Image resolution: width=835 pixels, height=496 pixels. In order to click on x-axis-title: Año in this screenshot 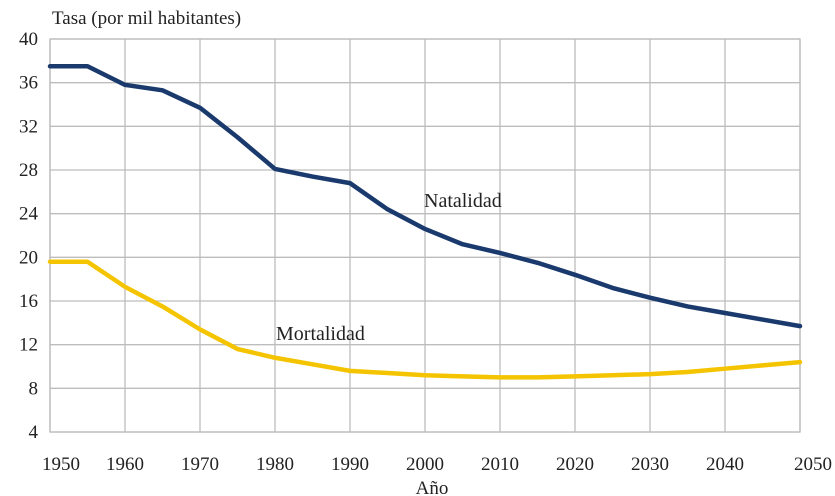, I will do `click(432, 487)`.